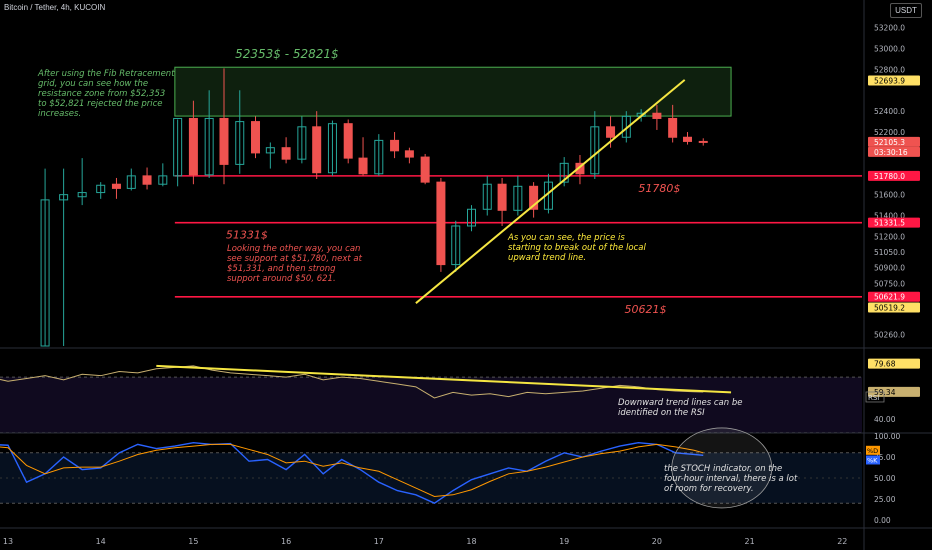 Image resolution: width=932 pixels, height=550 pixels. Describe the element at coordinates (894, 296) in the screenshot. I see `price-label-4-bg` at that location.